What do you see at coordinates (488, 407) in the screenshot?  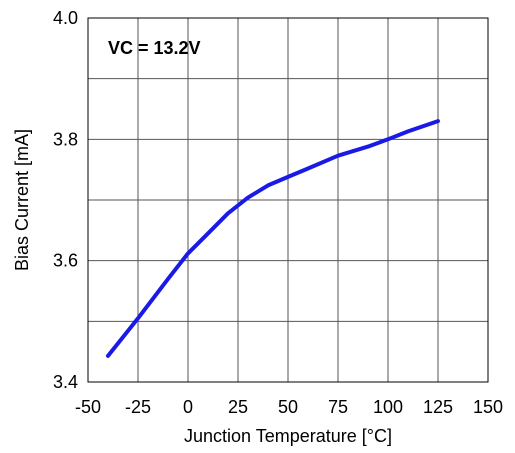 I see `x-tick-label: 150` at bounding box center [488, 407].